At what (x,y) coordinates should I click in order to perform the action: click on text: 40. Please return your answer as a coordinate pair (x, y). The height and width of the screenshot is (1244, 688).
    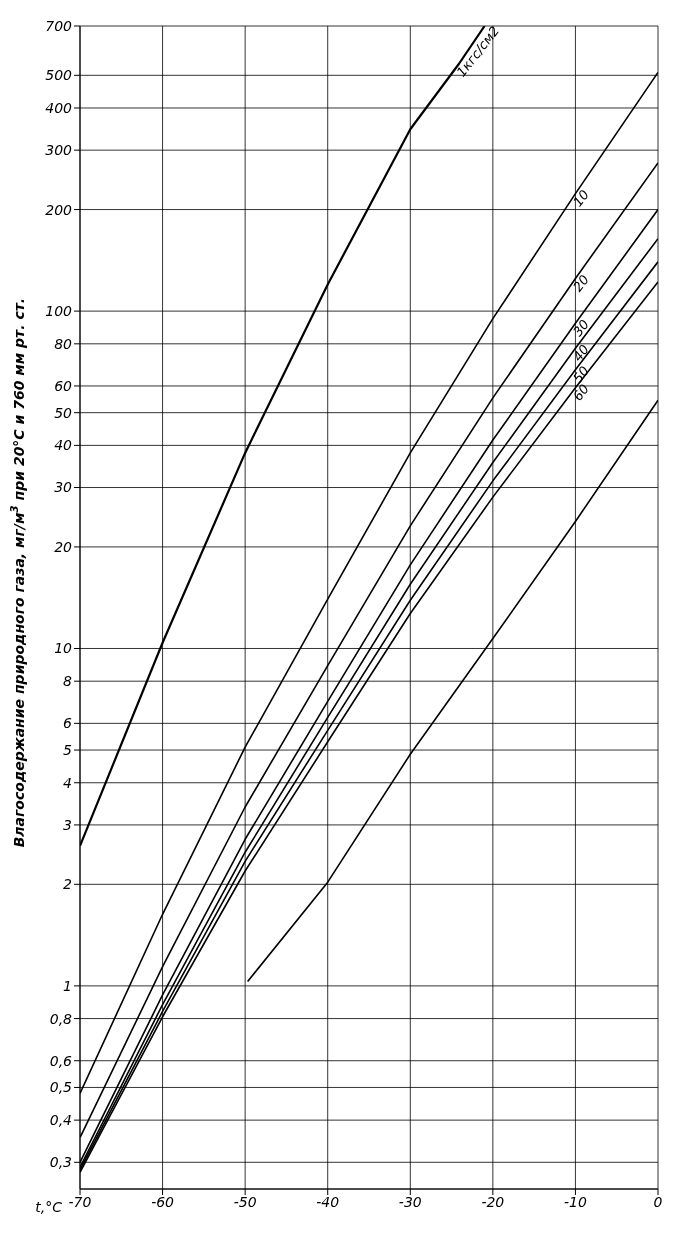
    Looking at the image, I should click on (580, 353).